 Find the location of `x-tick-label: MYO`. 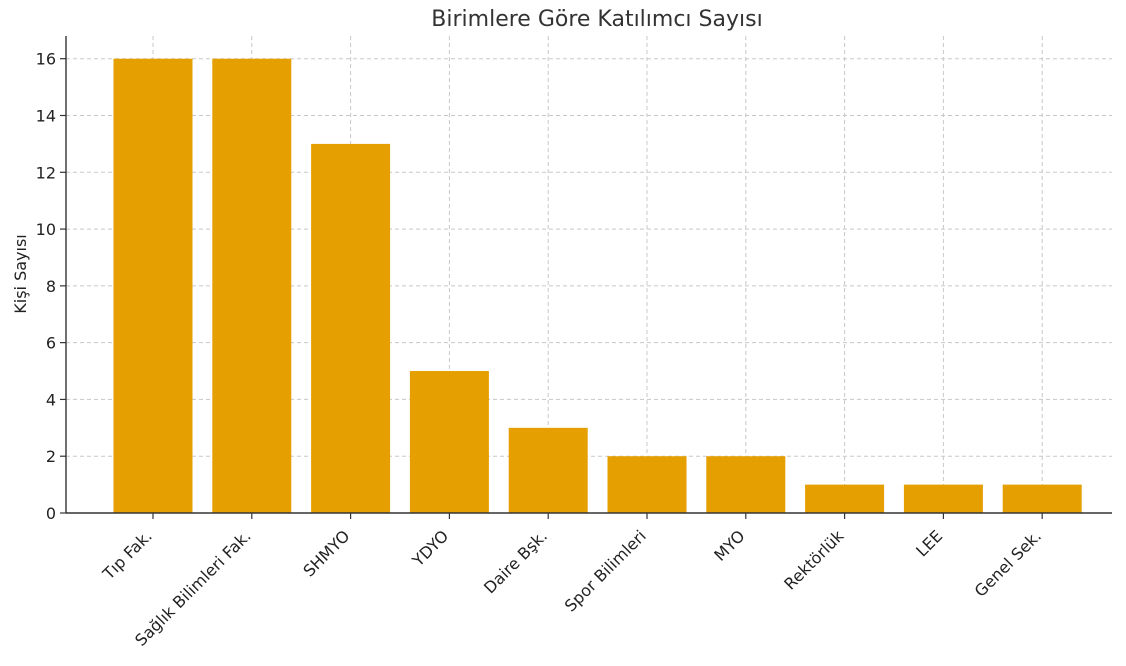

x-tick-label: MYO is located at coordinates (729, 545).